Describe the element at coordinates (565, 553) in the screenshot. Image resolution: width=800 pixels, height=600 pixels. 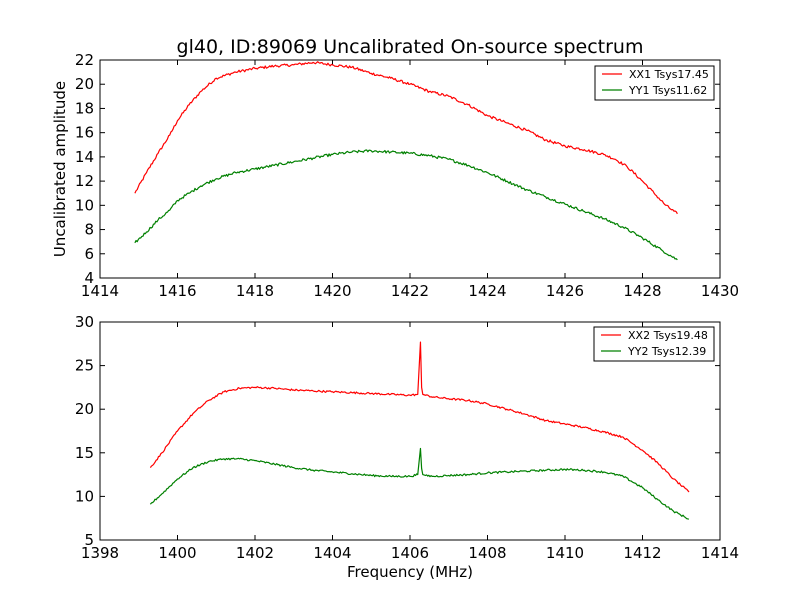
I see `bottom-x-tick-label: 1410` at that location.